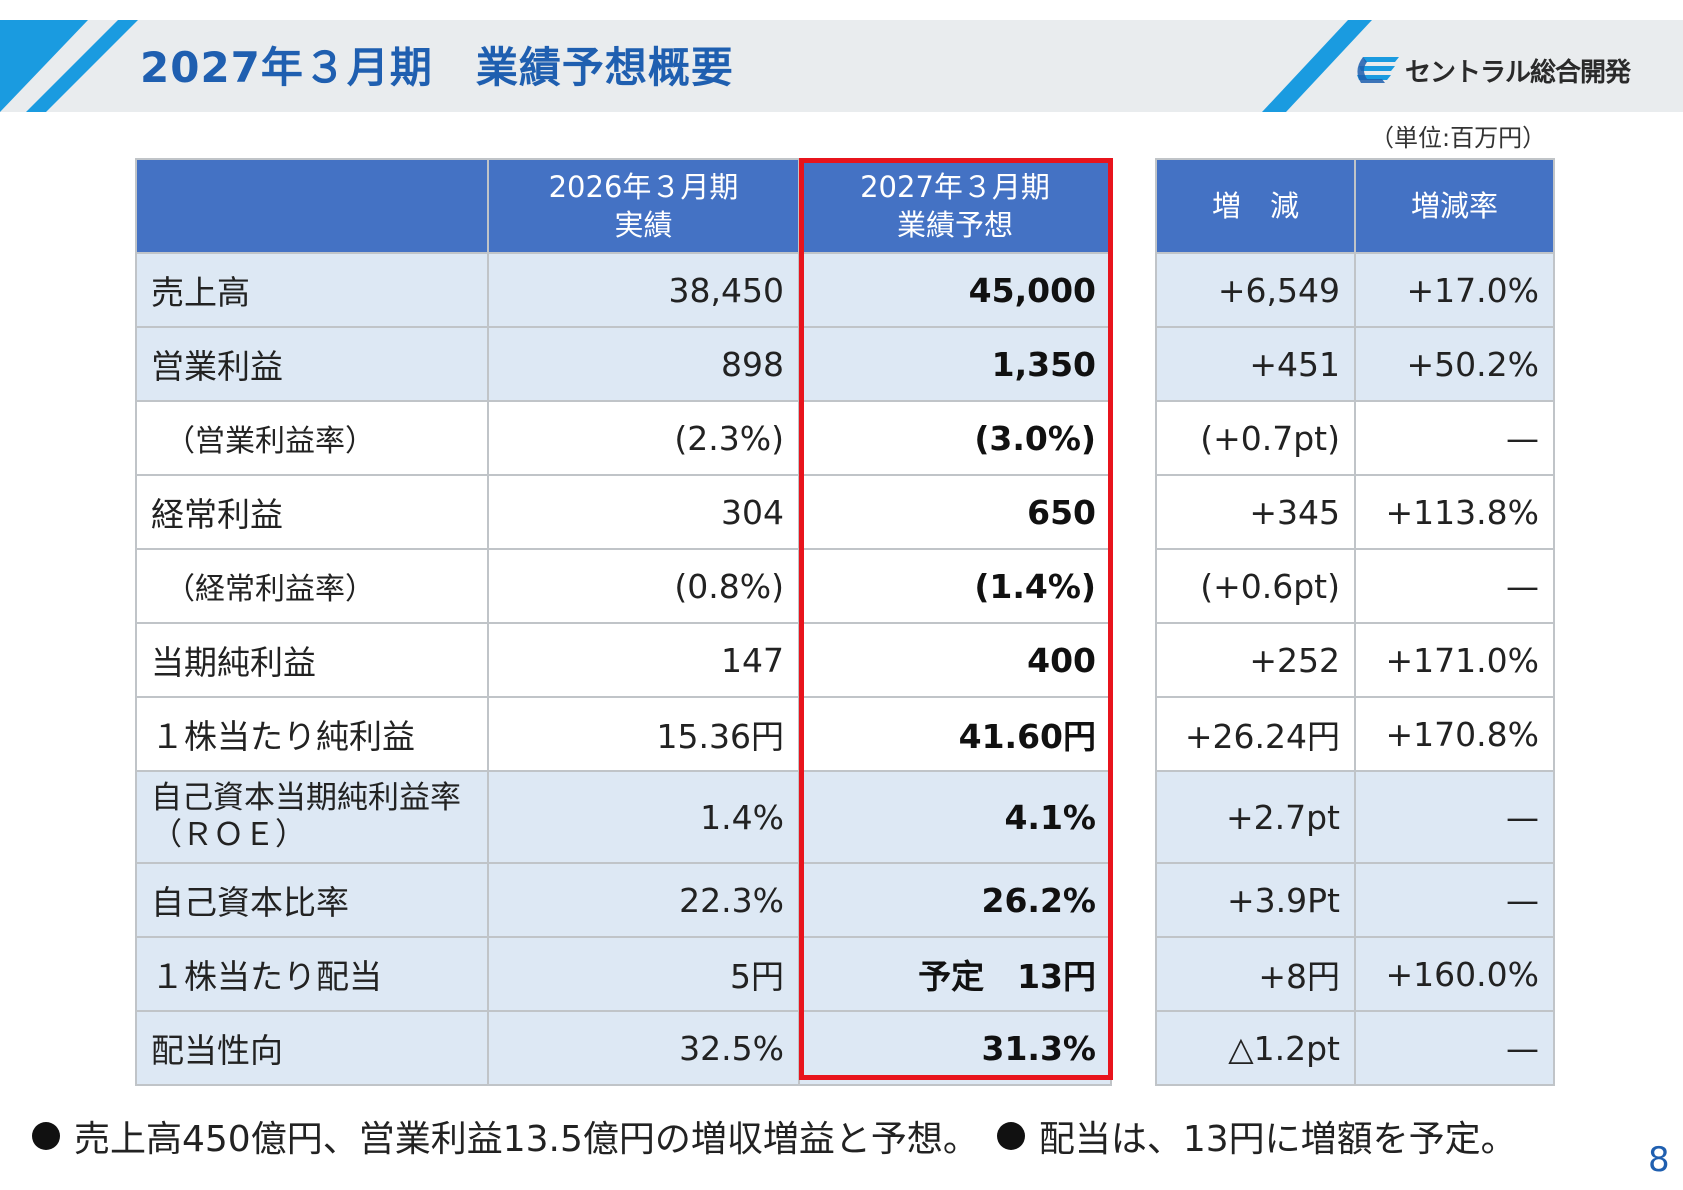  What do you see at coordinates (643, 660) in the screenshot?
I see `prev-value: 147` at bounding box center [643, 660].